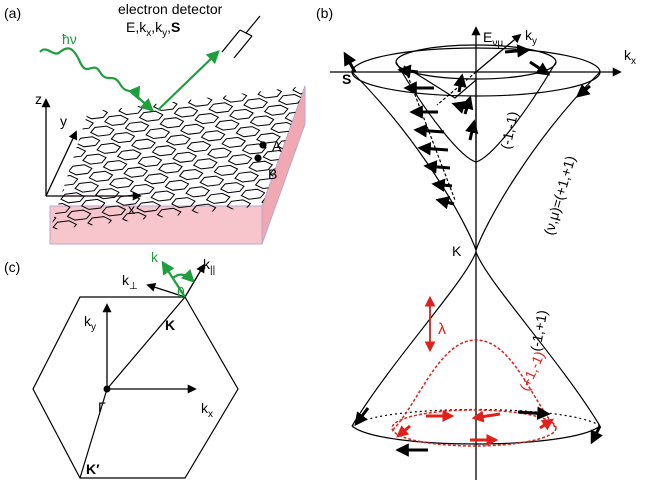  Describe the element at coordinates (69, 39) in the screenshot. I see `photon-label: ħν` at that location.